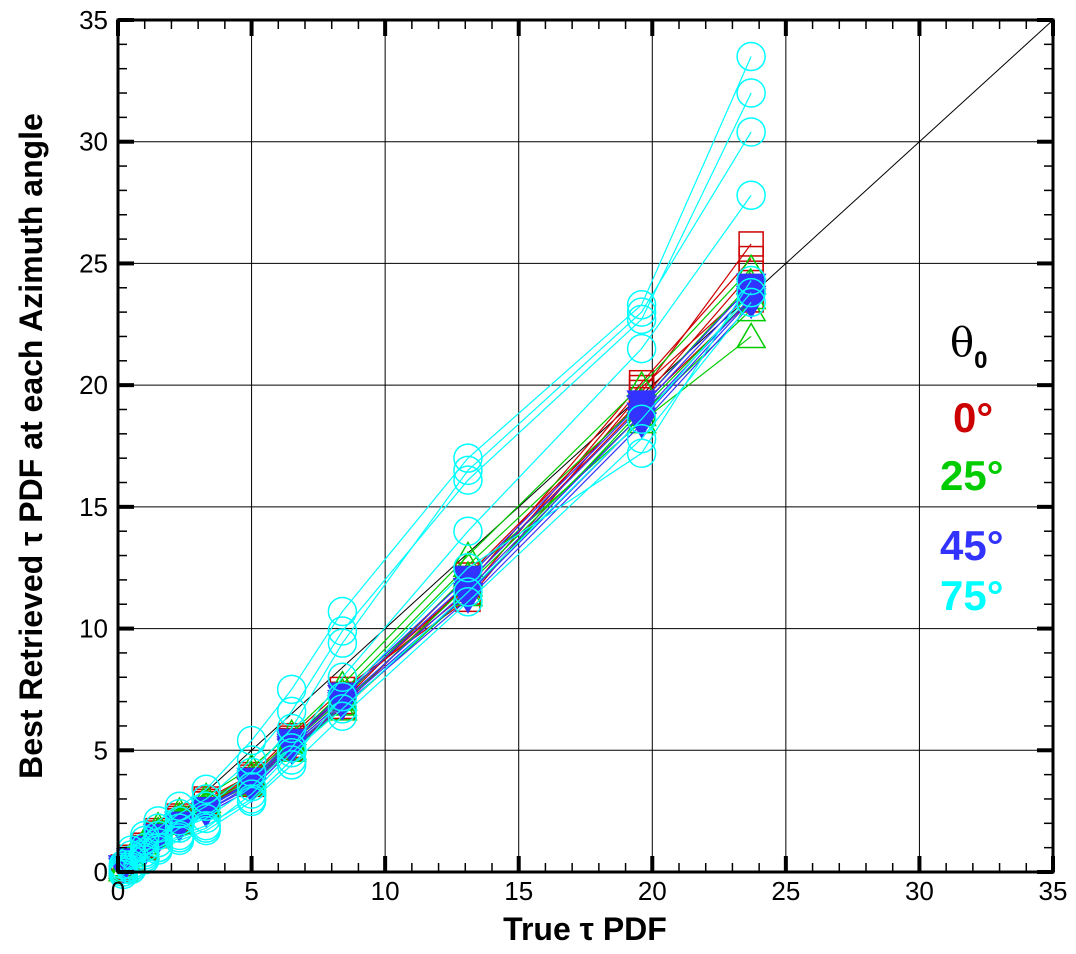 This screenshot has height=954, width=1076. What do you see at coordinates (101, 750) in the screenshot?
I see `y-tick-label: 5` at bounding box center [101, 750].